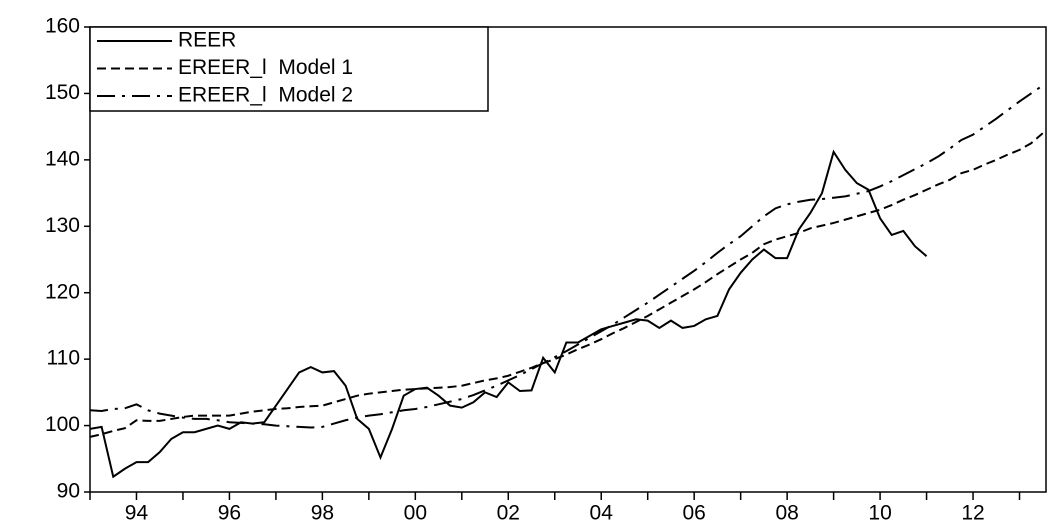 This screenshot has height=524, width=1047. What do you see at coordinates (62, 291) in the screenshot?
I see `y-tick-label: 120` at bounding box center [62, 291].